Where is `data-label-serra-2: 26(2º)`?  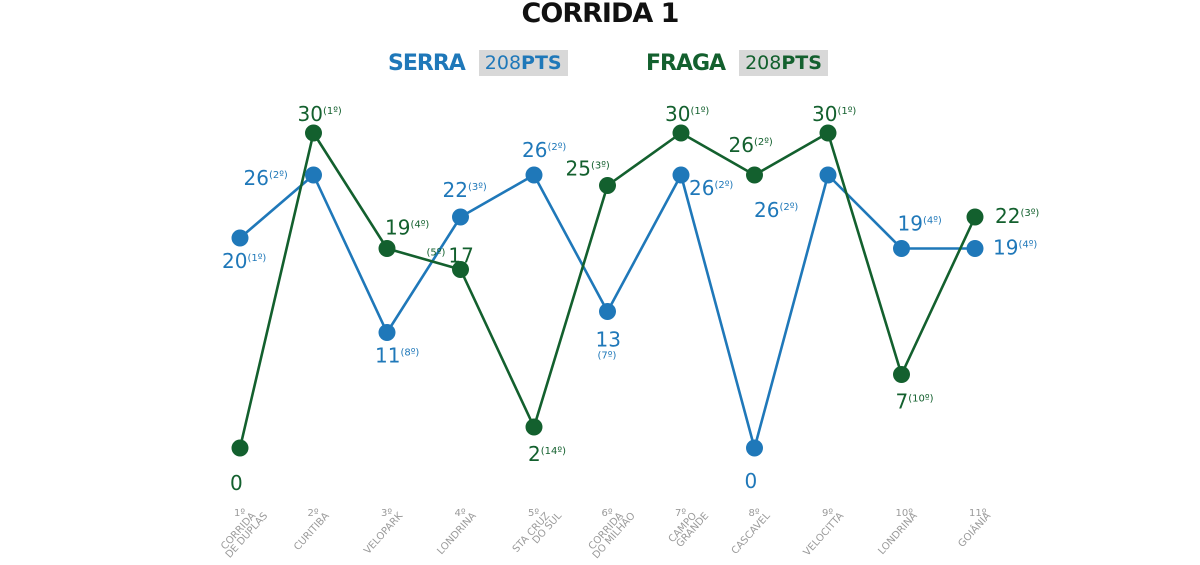
data-label-serra-2: 26(2º) is located at coordinates (266, 178).